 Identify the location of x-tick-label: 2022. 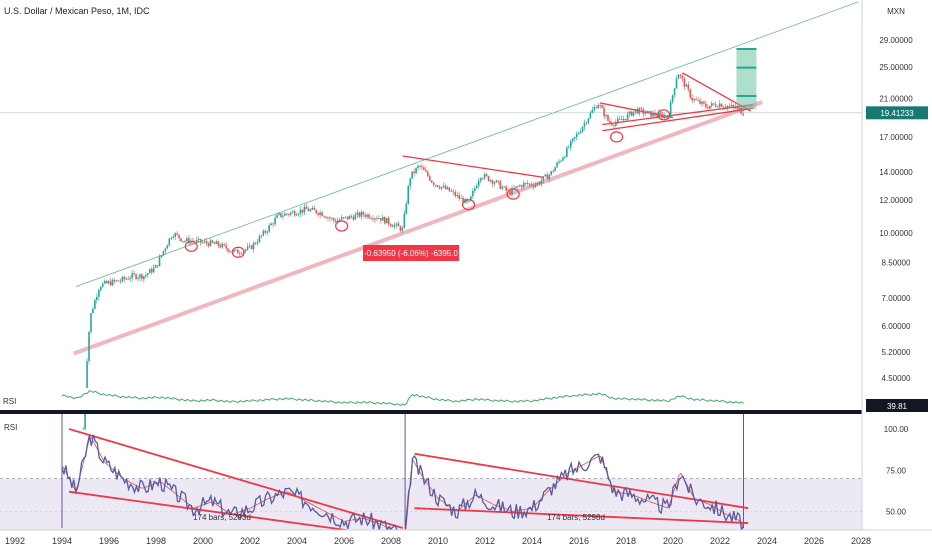
(720, 541).